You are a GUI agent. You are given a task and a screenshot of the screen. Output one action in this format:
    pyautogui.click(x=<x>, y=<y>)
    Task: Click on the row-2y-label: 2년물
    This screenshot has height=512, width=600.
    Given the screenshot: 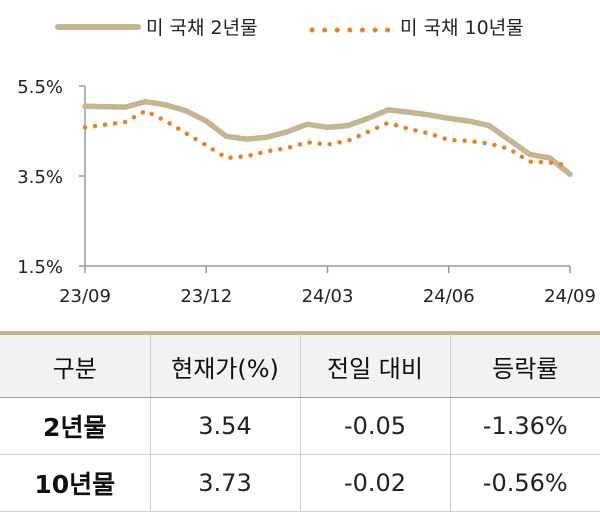 What is the action you would take?
    pyautogui.click(x=75, y=426)
    